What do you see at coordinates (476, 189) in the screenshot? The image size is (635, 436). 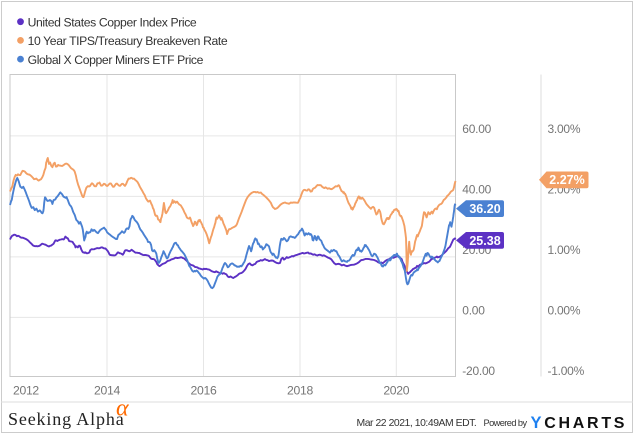 I see `svg-text: 40.00` at bounding box center [476, 189].